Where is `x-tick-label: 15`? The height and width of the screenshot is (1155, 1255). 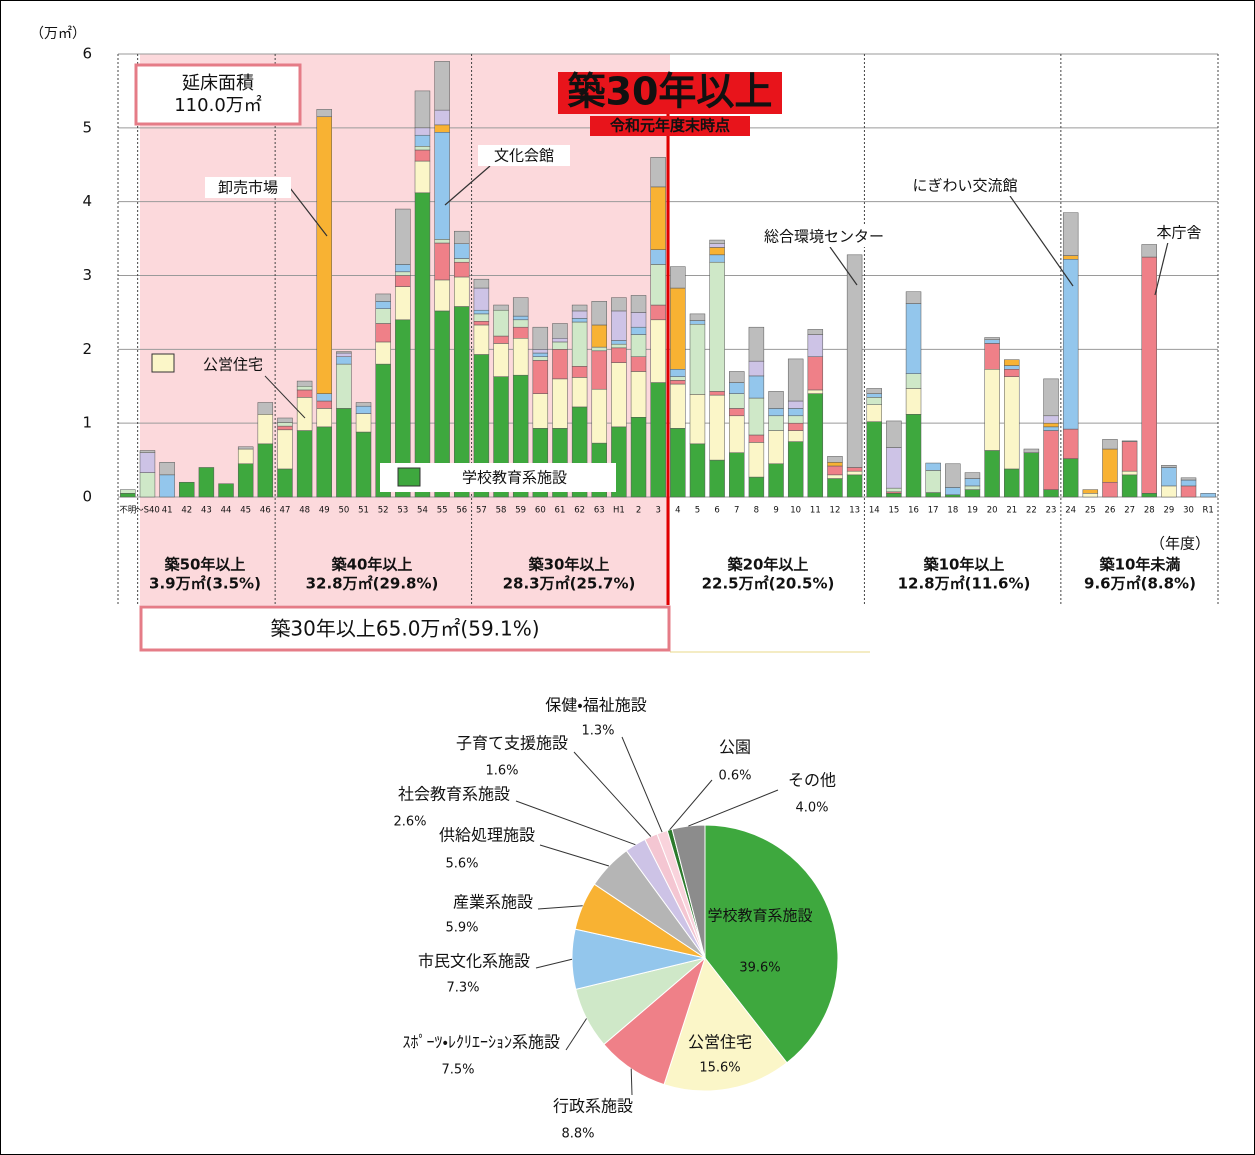
x-tick-label: 15 is located at coordinates (893, 511).